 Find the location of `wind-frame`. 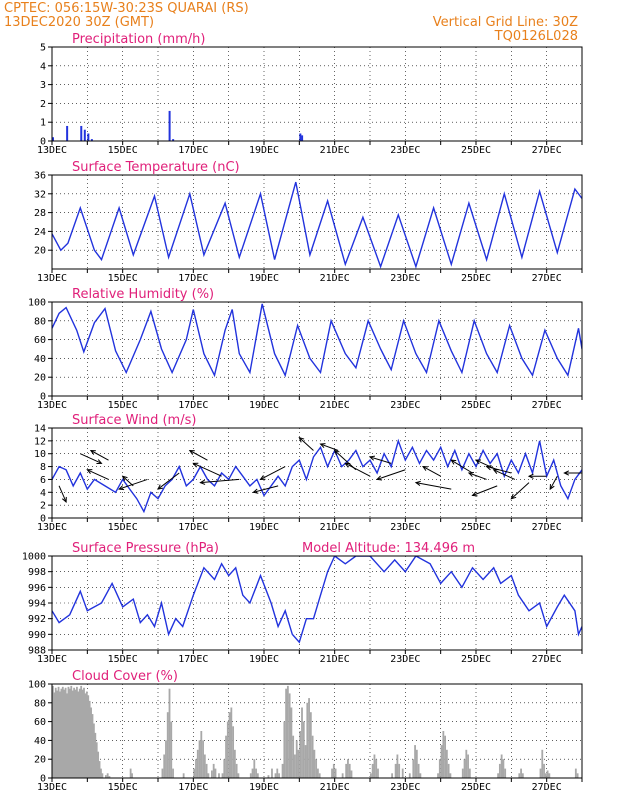

wind-frame is located at coordinates (317, 473).